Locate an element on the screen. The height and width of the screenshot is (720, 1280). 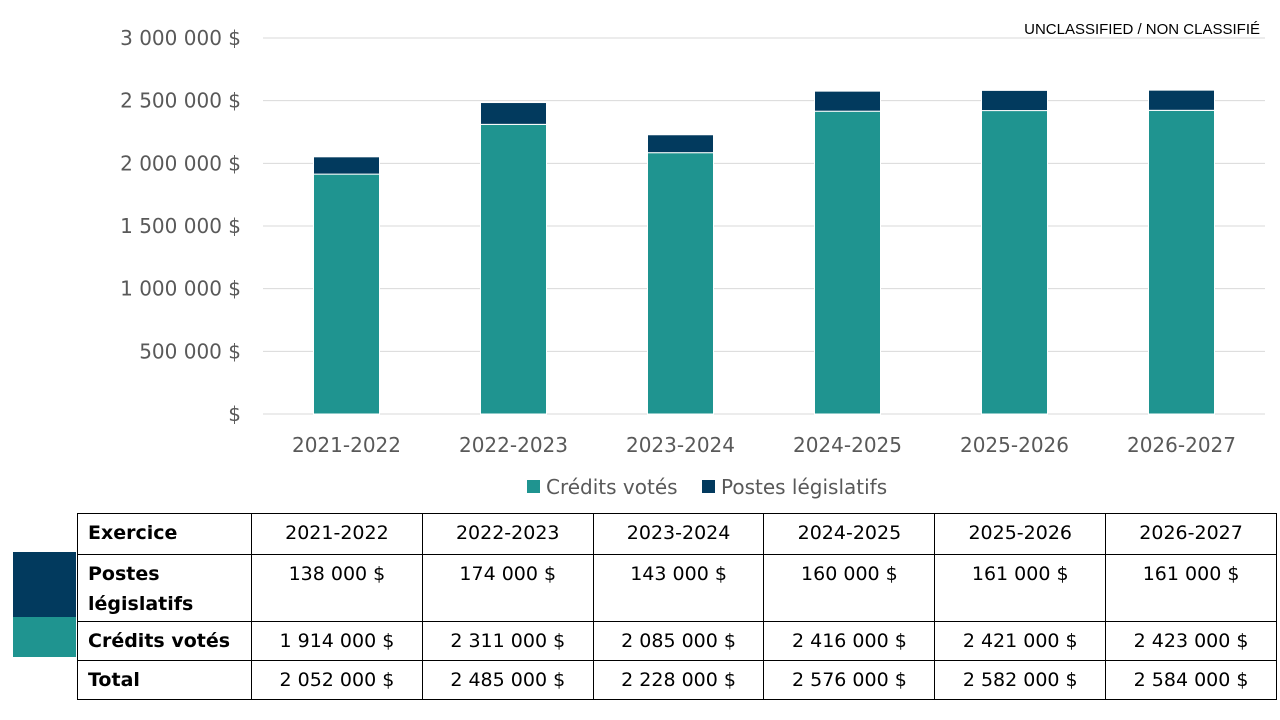
x-tick-label: 2023-2024 is located at coordinates (680, 445).